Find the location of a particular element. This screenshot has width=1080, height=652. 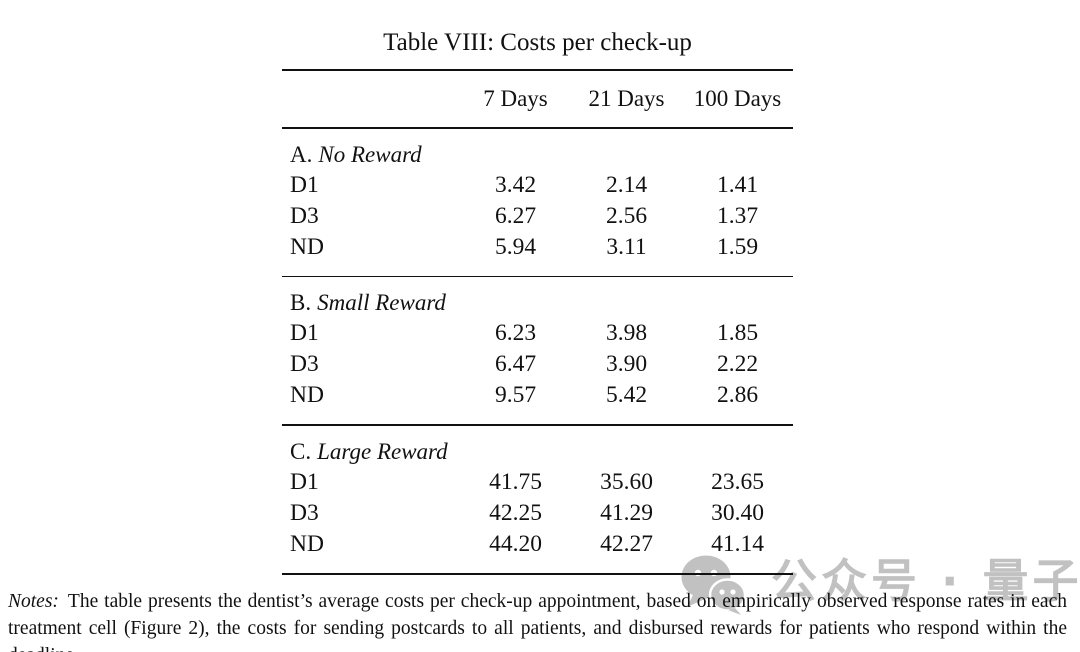

column-header-7-days: 7 Days is located at coordinates (515, 99).